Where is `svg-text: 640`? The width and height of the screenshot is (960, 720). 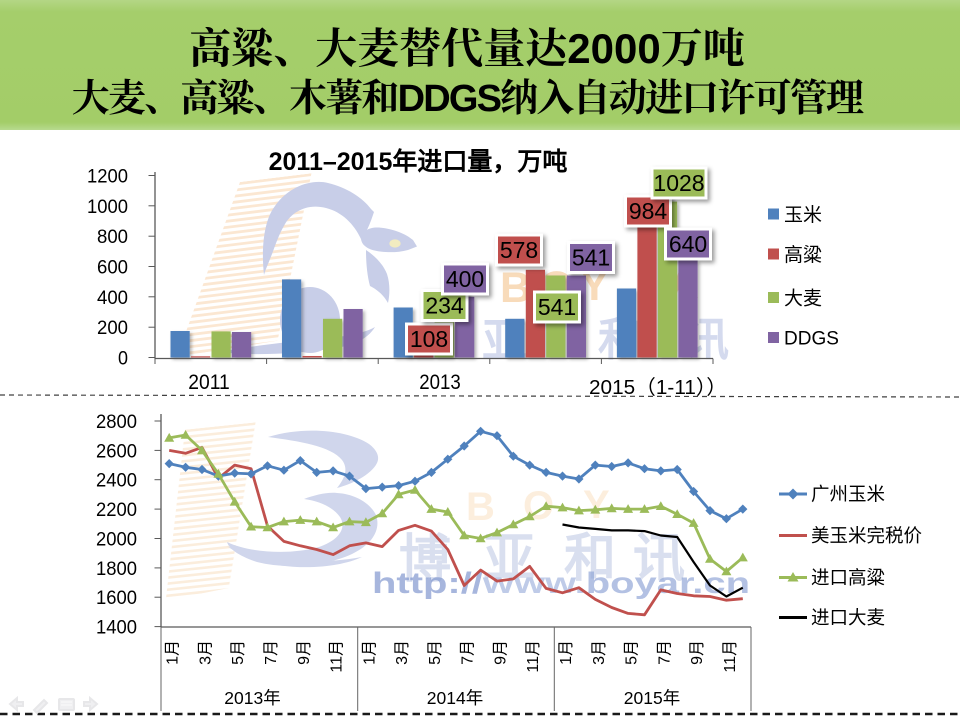
svg-text: 640 is located at coordinates (688, 244).